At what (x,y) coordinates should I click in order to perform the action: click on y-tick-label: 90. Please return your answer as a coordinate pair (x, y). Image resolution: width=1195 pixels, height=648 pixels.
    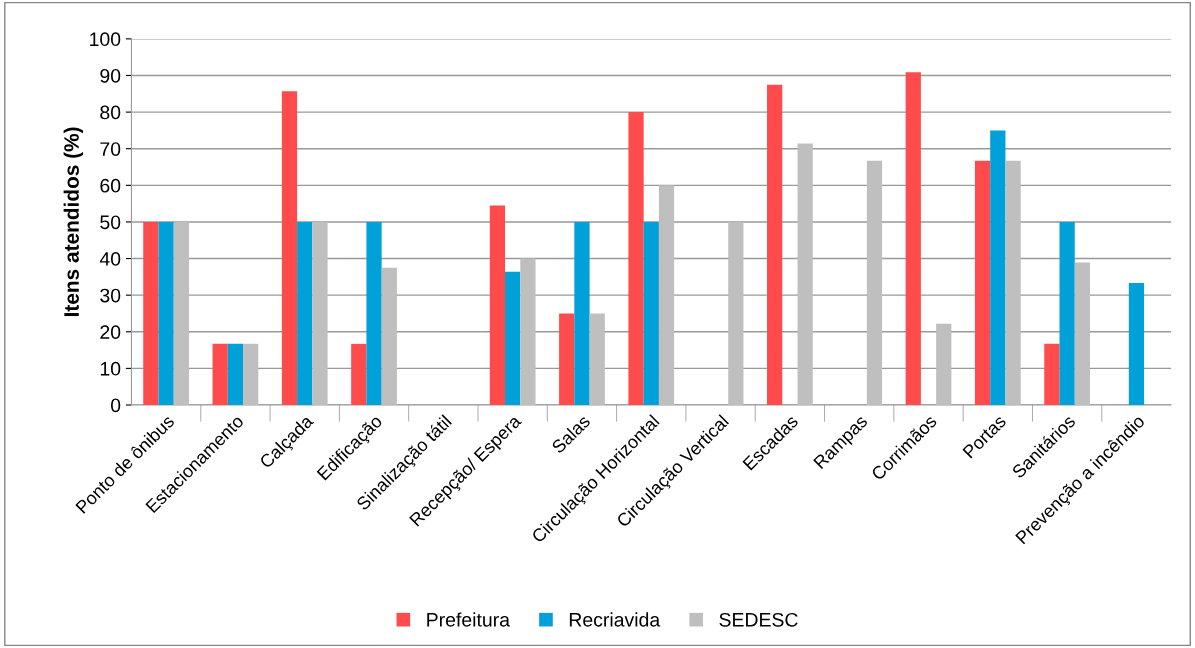
    Looking at the image, I should click on (110, 75).